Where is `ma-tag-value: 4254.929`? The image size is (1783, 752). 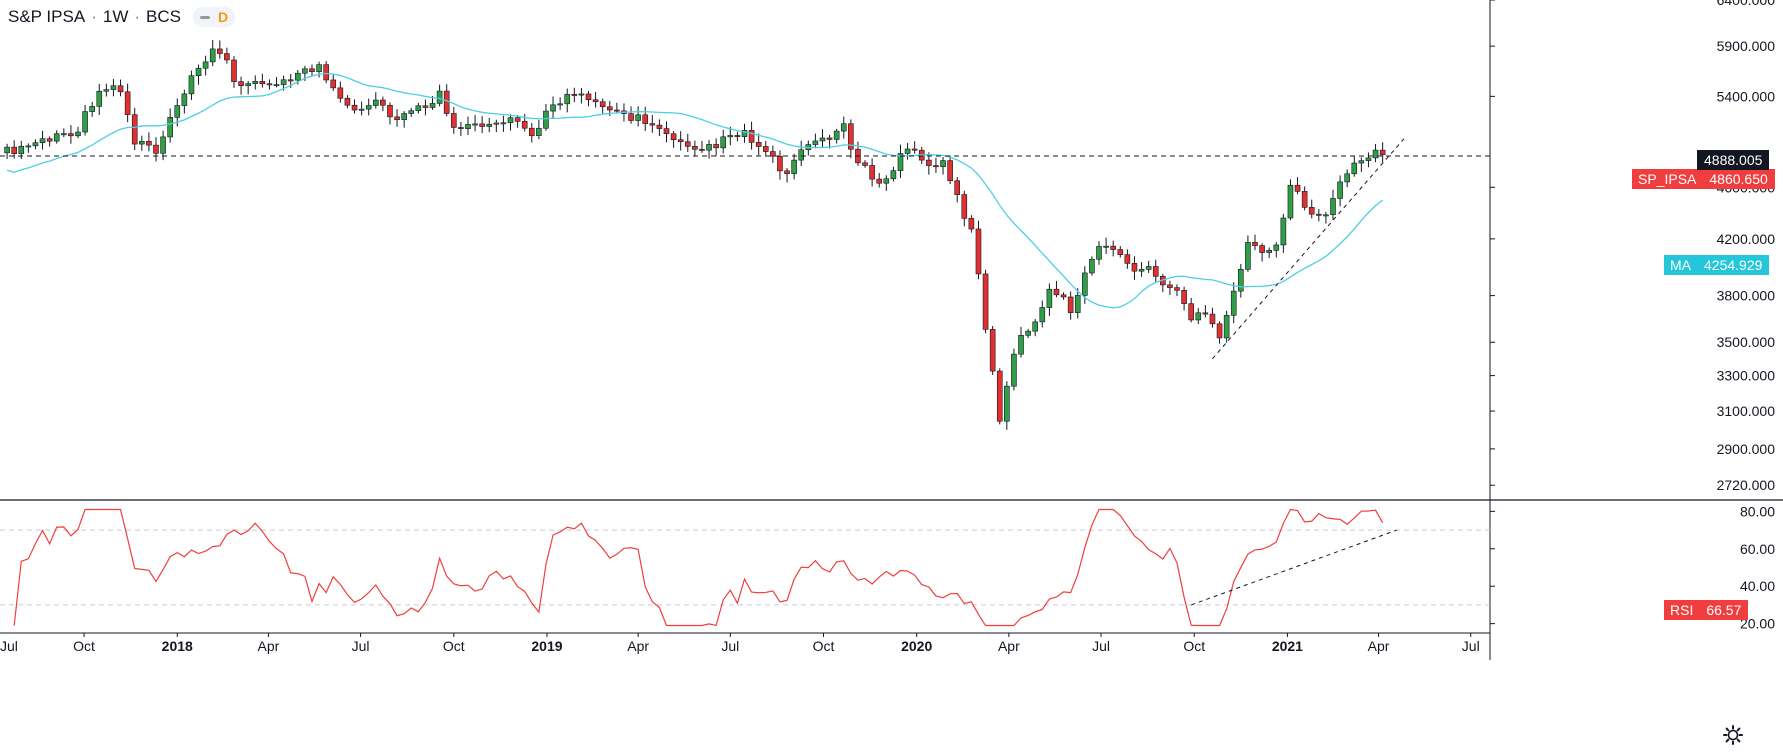
ma-tag-value: 4254.929 is located at coordinates (1733, 265).